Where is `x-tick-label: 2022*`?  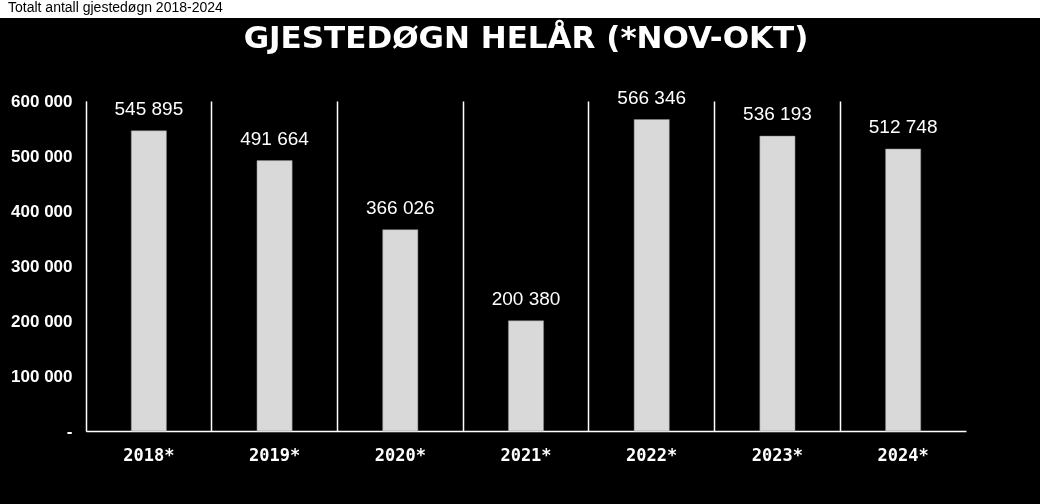 x-tick-label: 2022* is located at coordinates (652, 454).